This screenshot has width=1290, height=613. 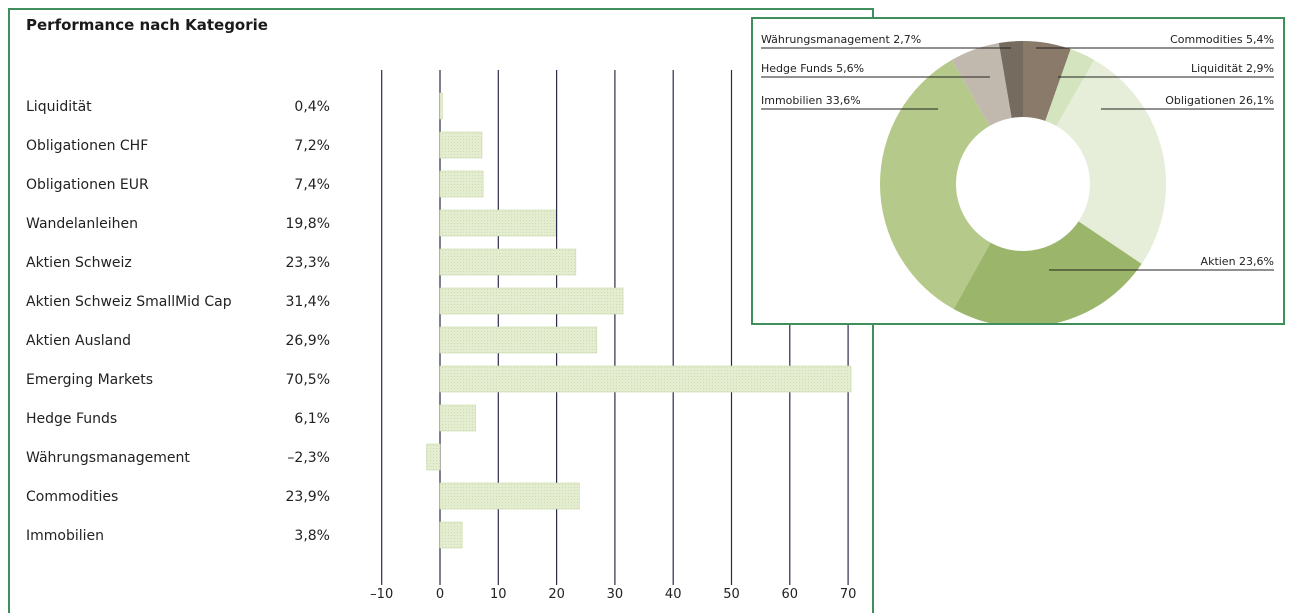 I want to click on category-label: Aktien Schweiz SmallMid Cap, so click(x=129, y=302).